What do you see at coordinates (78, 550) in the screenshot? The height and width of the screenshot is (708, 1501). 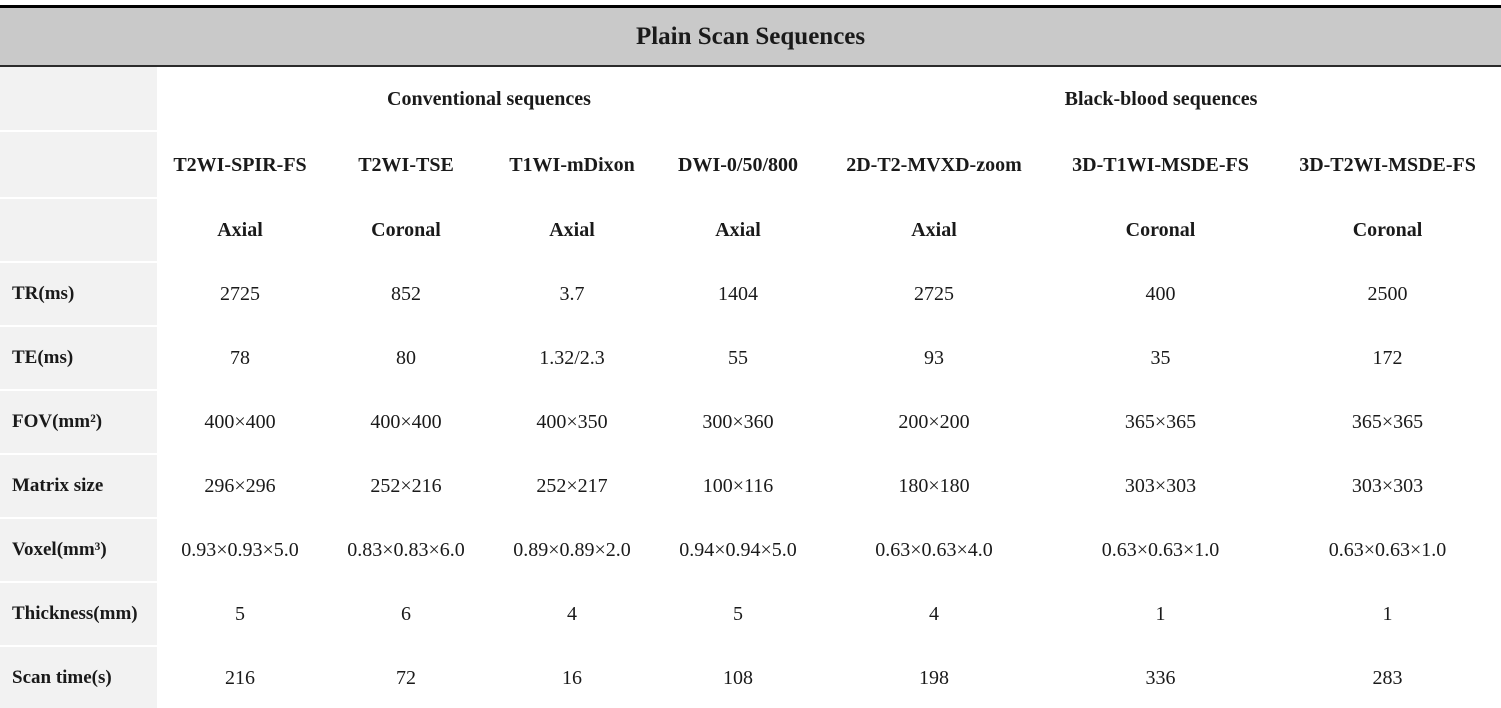 I see `row-label: Voxel(mm³)` at bounding box center [78, 550].